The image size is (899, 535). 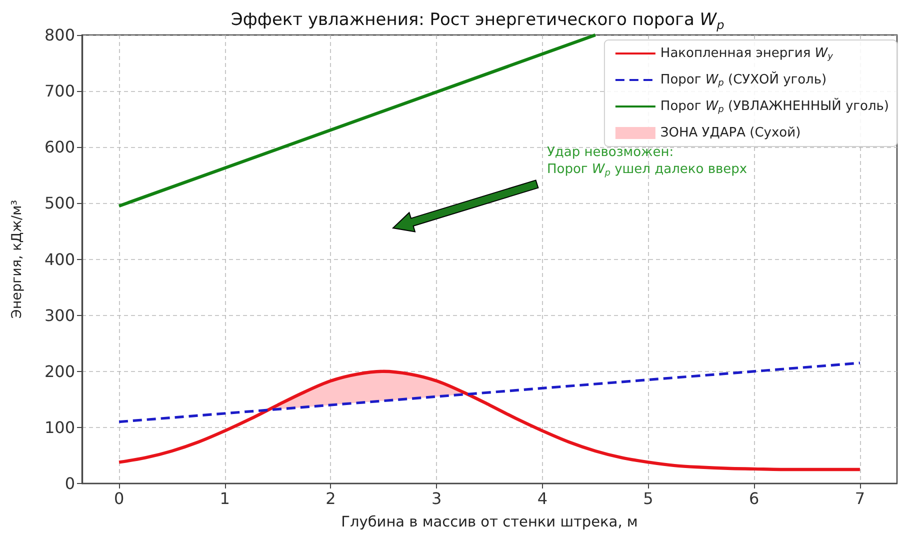 What do you see at coordinates (331, 498) in the screenshot?
I see `x-tick-label: 2` at bounding box center [331, 498].